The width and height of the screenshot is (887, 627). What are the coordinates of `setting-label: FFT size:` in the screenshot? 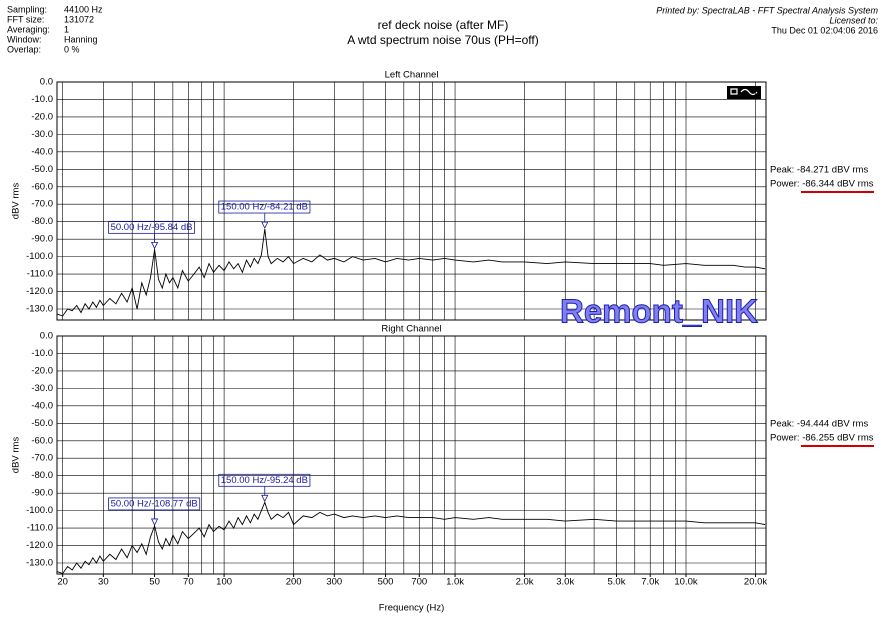 It's located at (25, 19).